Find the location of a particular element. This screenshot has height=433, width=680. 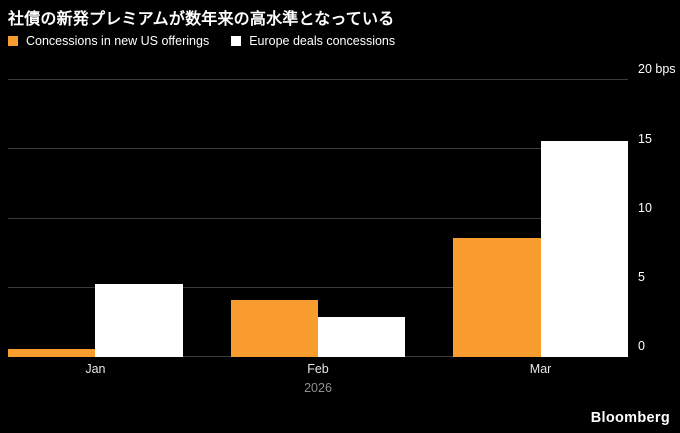

bloomberg-logo: Bloomberg is located at coordinates (630, 418).